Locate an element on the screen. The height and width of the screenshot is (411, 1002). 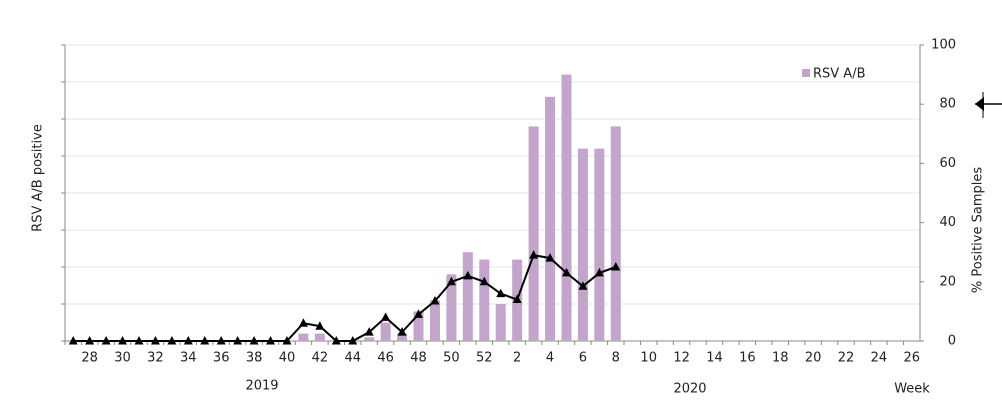
y2-tick-label: 0 is located at coordinates (952, 341).